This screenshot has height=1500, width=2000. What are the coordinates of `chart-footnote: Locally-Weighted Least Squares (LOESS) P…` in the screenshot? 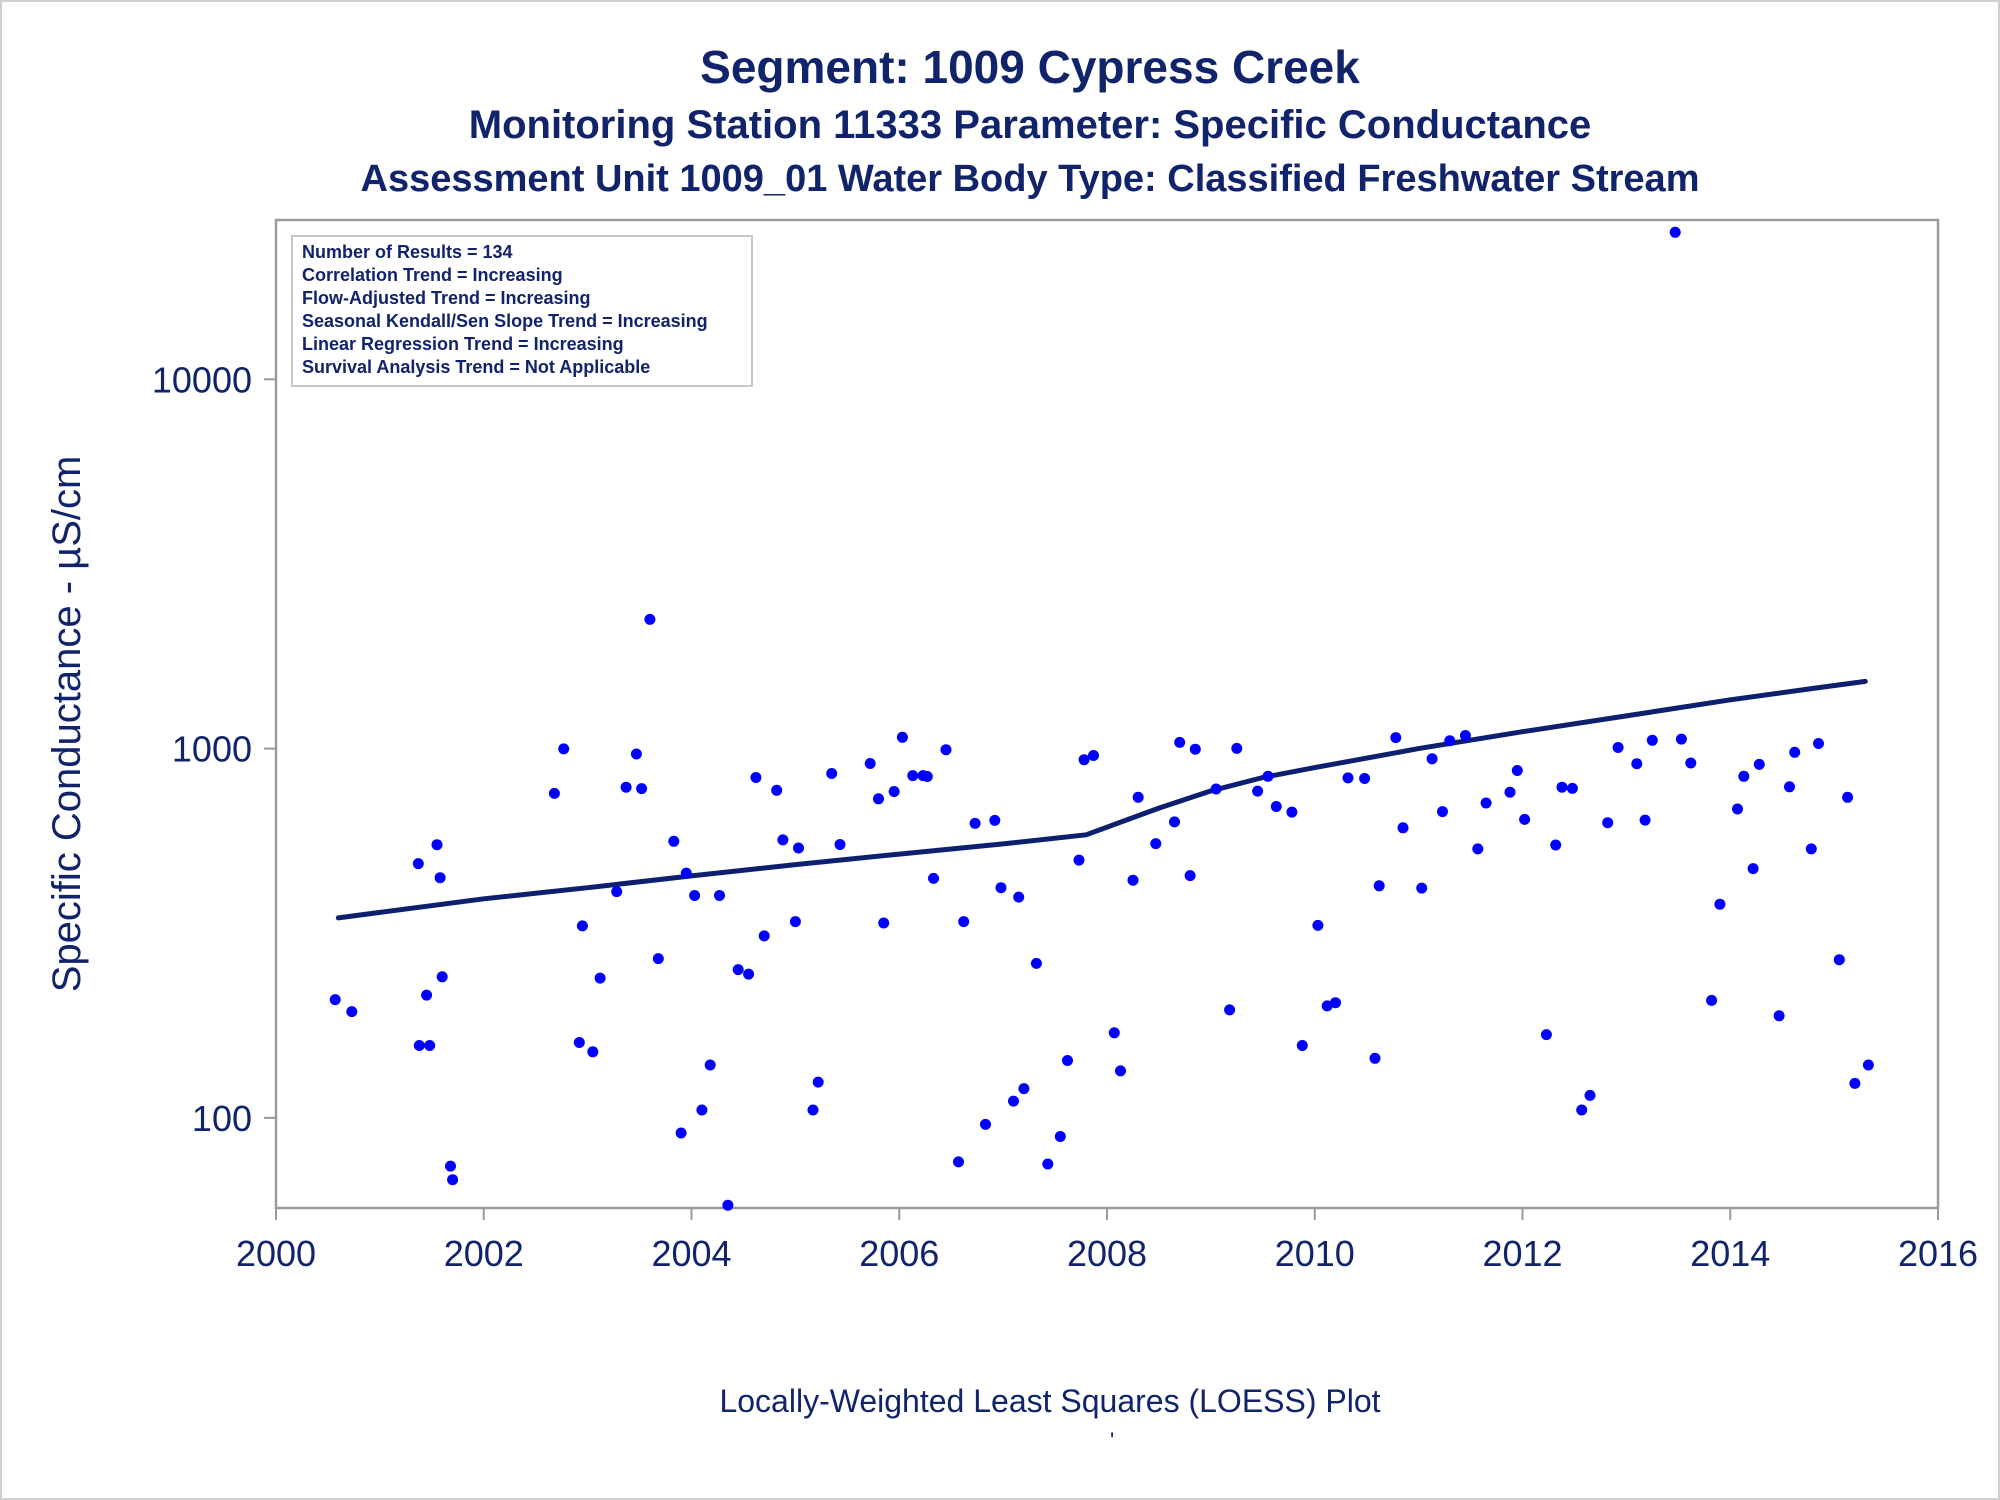 It's located at (1050, 1401).